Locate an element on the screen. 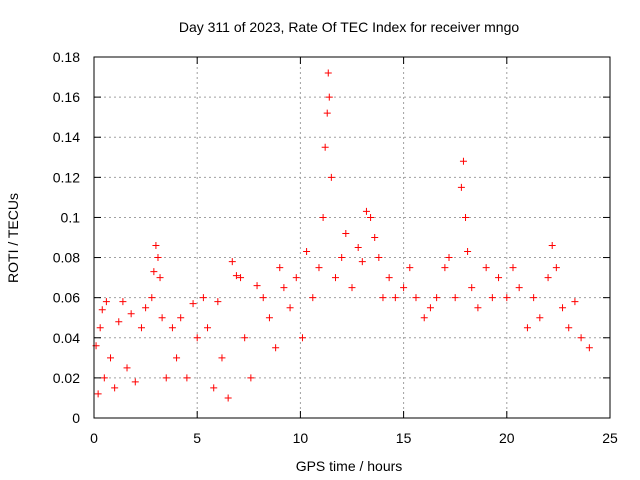 The height and width of the screenshot is (480, 640). y-tick-label: 0.06 is located at coordinates (66, 298).